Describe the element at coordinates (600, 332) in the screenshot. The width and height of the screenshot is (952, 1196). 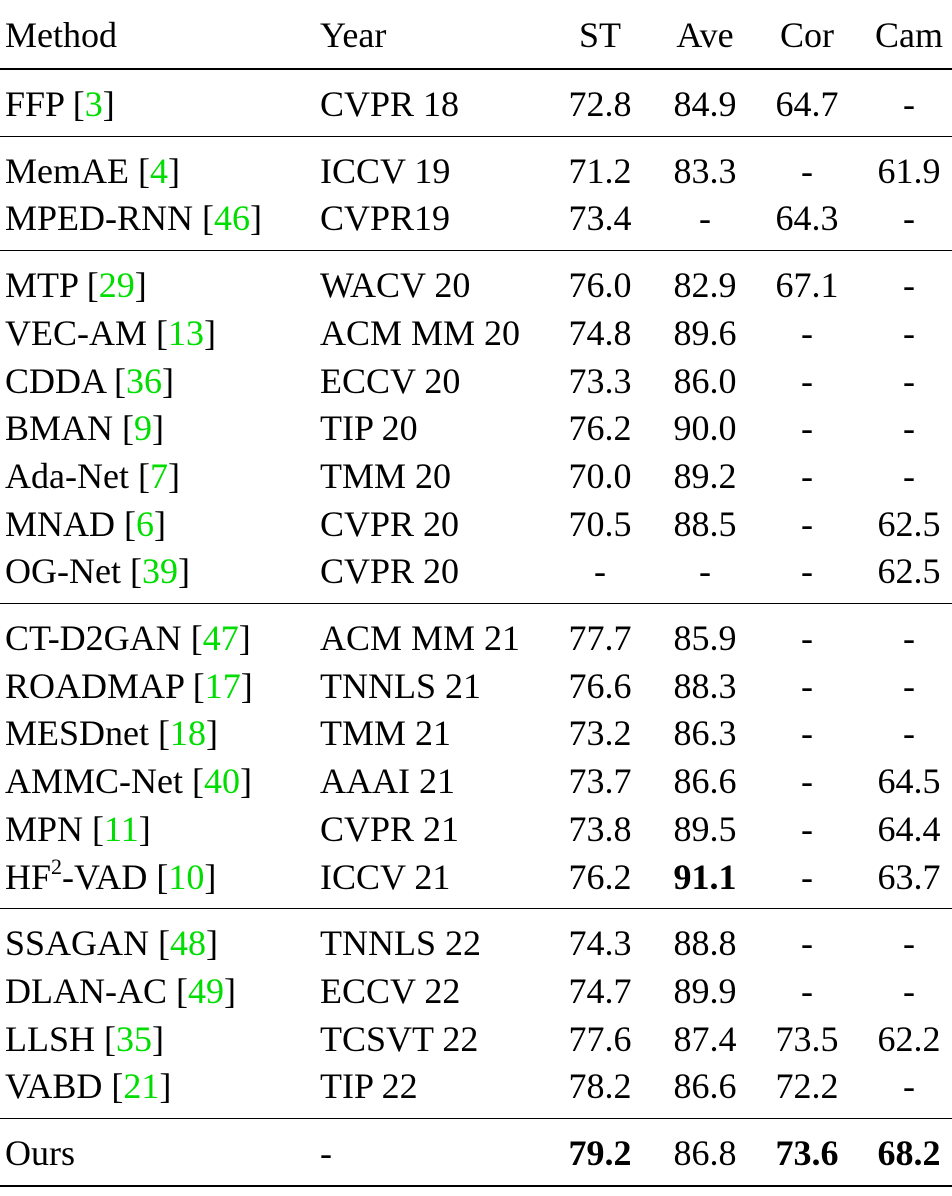
I see `st-cell: 74.8` at that location.